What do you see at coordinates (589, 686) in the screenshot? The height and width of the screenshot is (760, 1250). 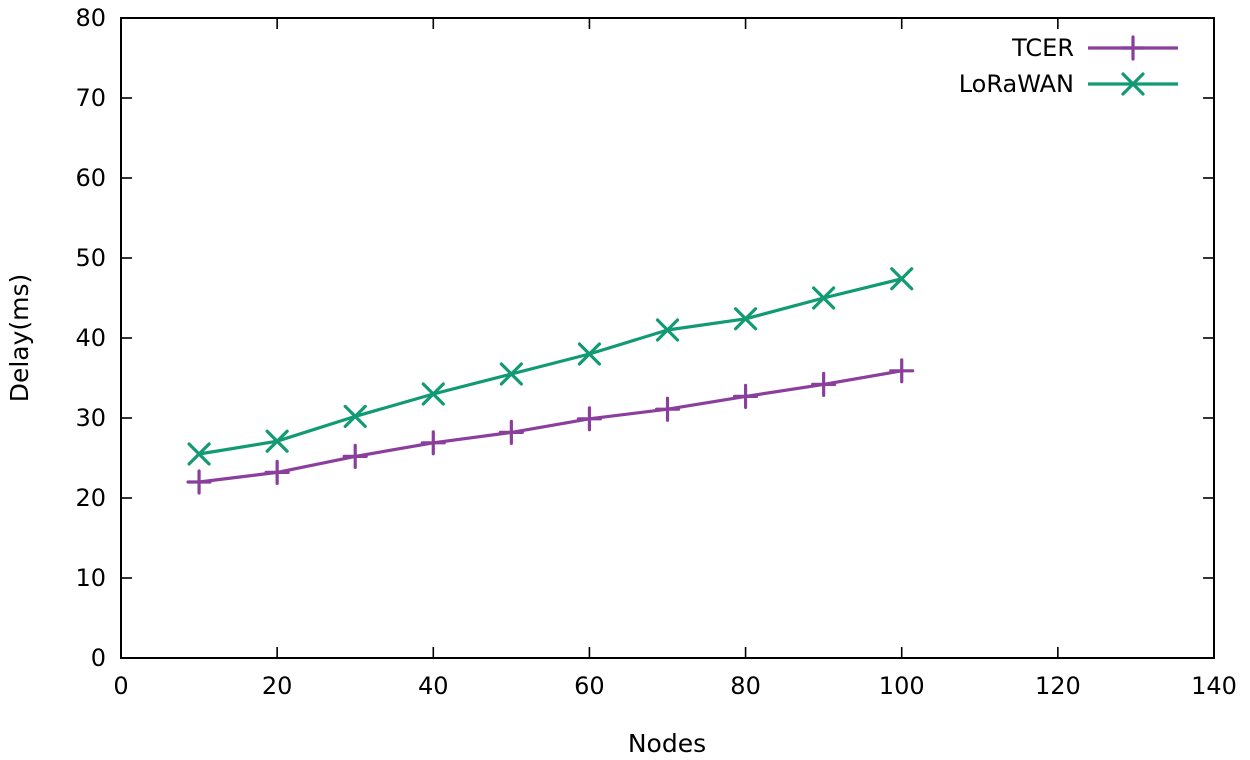 I see `x-tick-label: 60` at bounding box center [589, 686].